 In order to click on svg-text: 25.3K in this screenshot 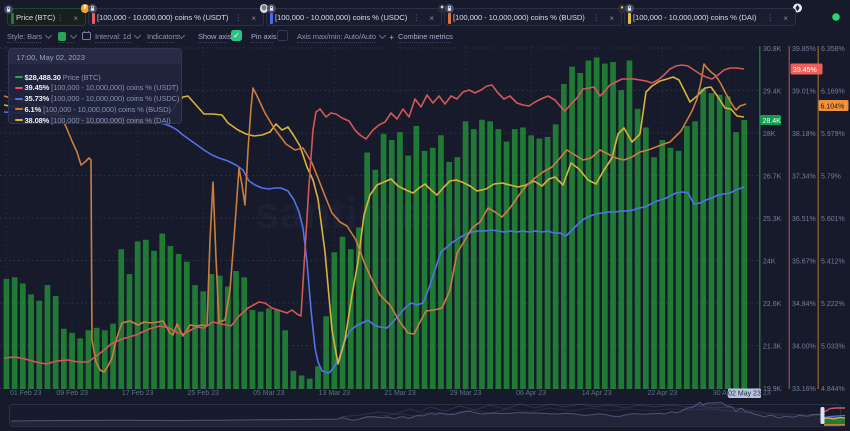, I will do `click(772, 219)`.